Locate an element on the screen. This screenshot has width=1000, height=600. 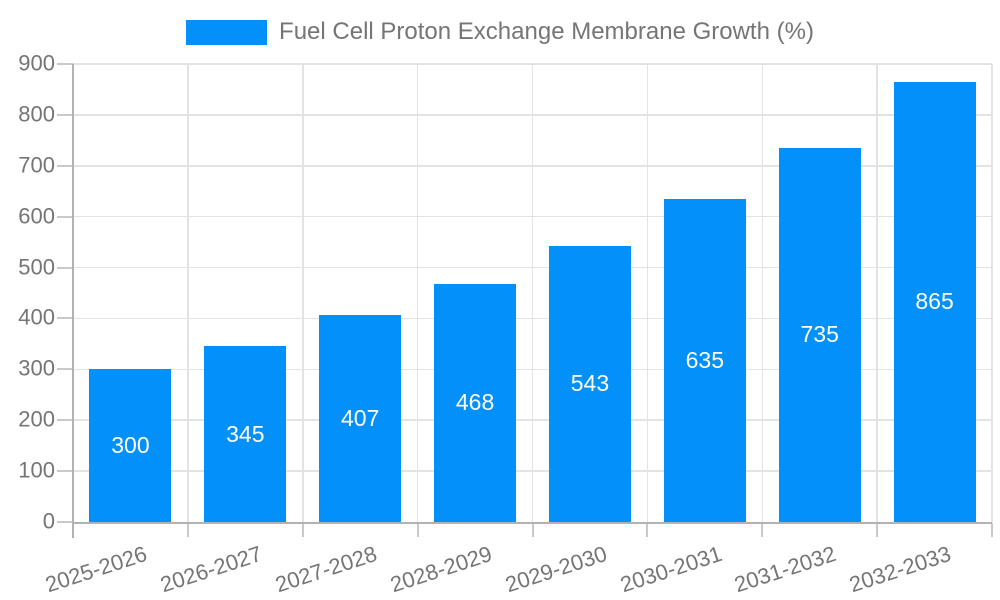
bar: 735 is located at coordinates (819, 334).